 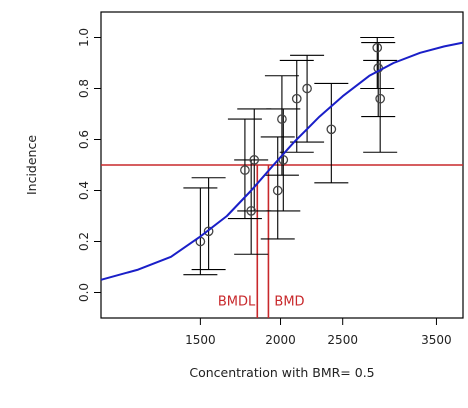 I want to click on y-tick-label: 0.0, so click(x=84, y=292).